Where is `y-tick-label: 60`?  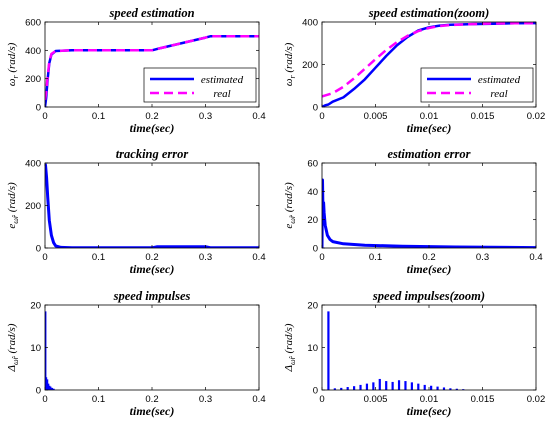 y-tick-label: 60 is located at coordinates (312, 164).